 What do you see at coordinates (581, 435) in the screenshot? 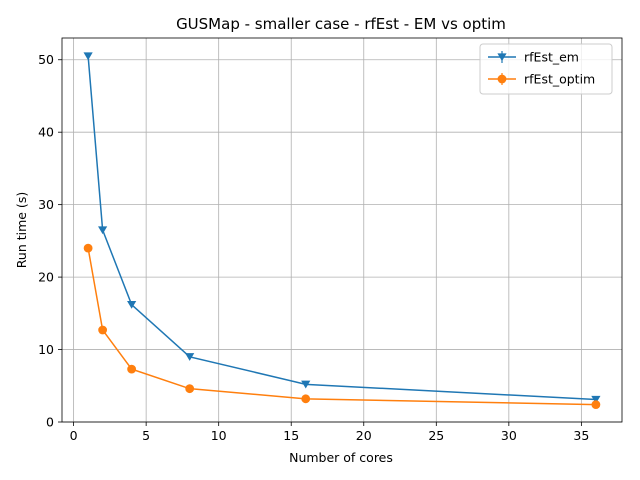
I see `x-tick-label: 35` at bounding box center [581, 435].